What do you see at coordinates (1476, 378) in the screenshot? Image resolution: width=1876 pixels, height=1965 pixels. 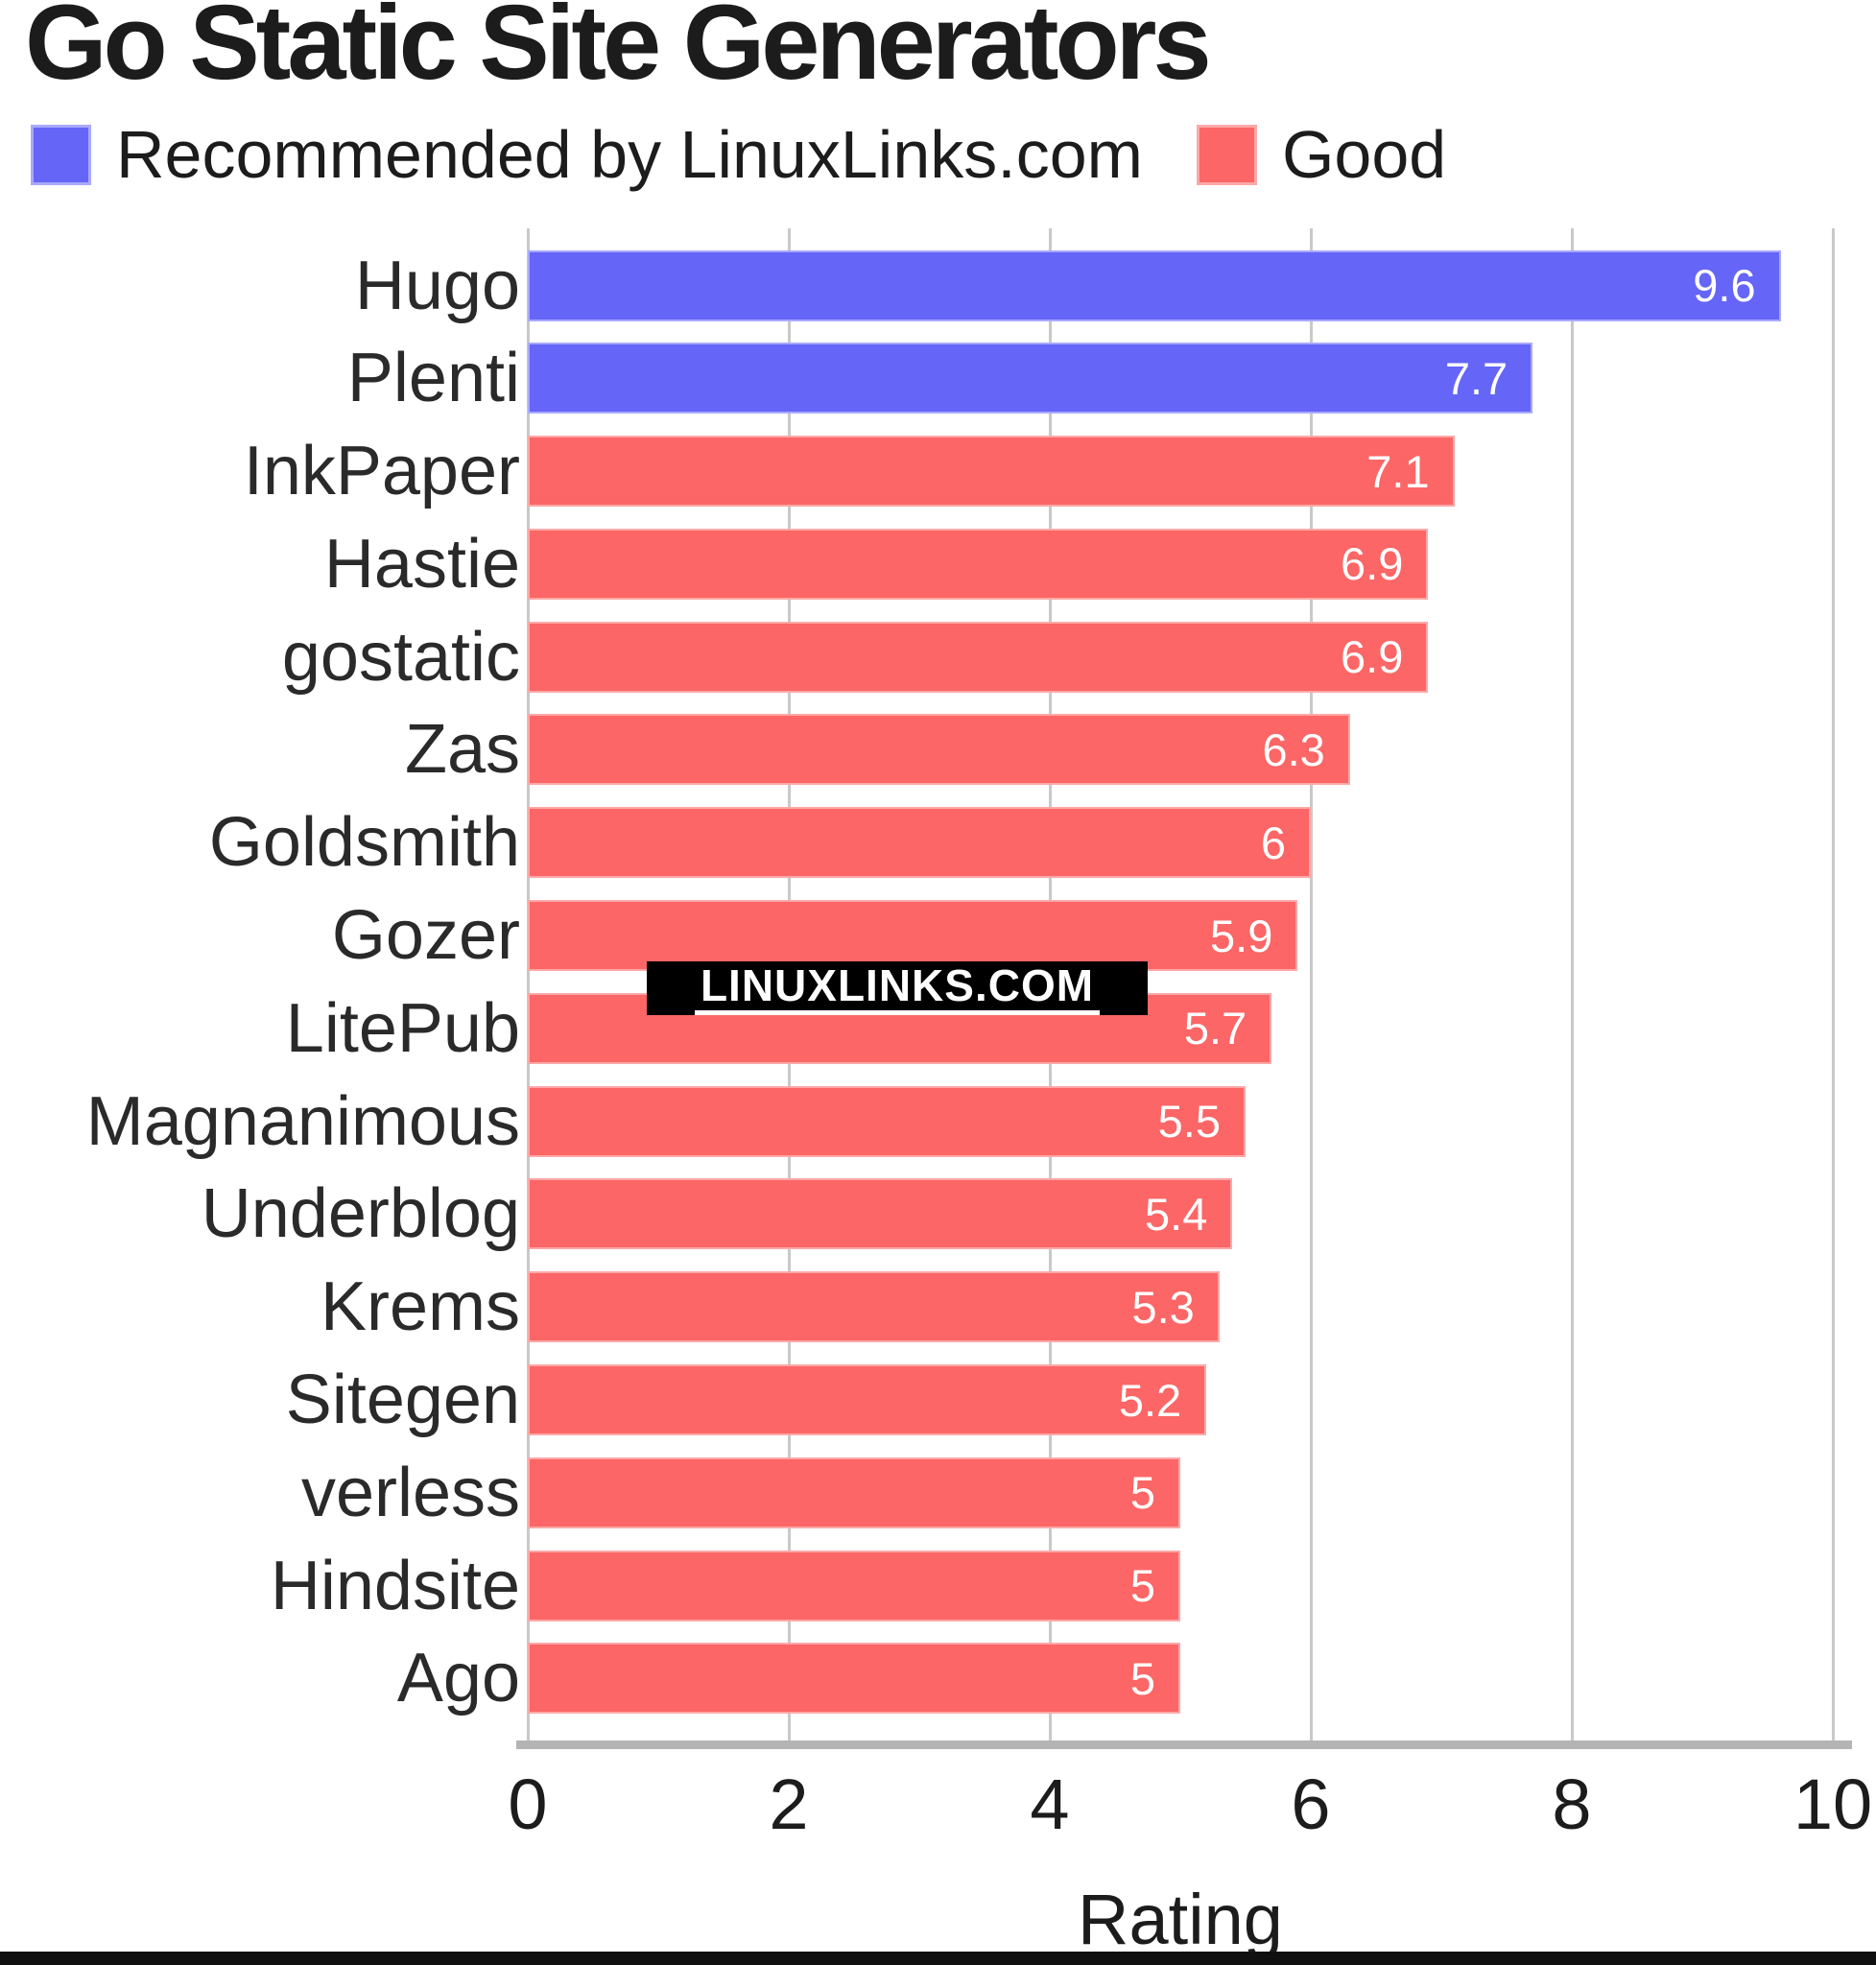 I see `bar-value-label: 7.7` at bounding box center [1476, 378].